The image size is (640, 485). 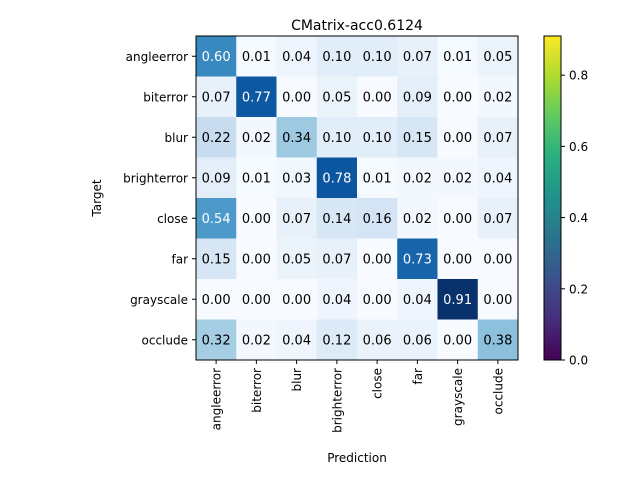 What do you see at coordinates (216, 219) in the screenshot?
I see `cell-value-label: 0.54` at bounding box center [216, 219].